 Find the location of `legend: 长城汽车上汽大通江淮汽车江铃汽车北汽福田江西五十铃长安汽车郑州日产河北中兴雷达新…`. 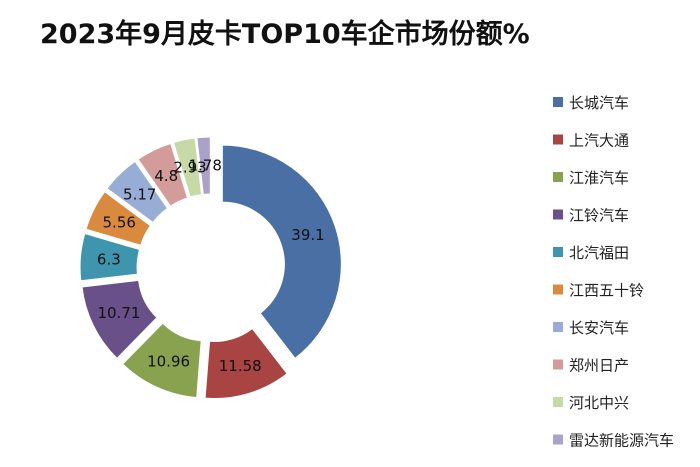

legend: 长城汽车上汽大通江淮汽车江铃汽车北汽福田江西五十铃长安汽车郑州日产河北中兴雷达新… is located at coordinates (613, 272).